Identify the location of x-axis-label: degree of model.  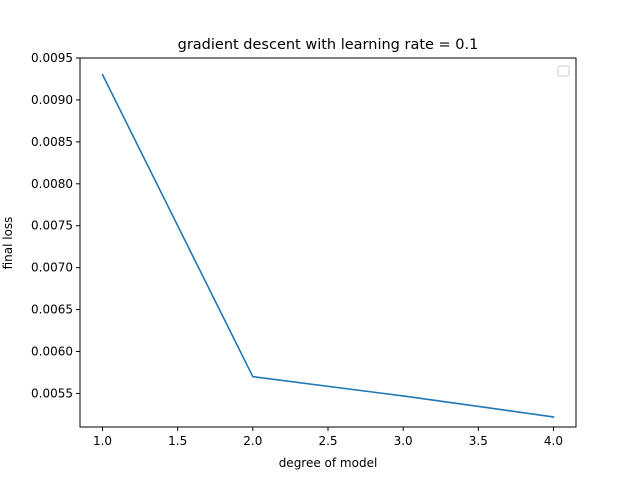
(328, 463).